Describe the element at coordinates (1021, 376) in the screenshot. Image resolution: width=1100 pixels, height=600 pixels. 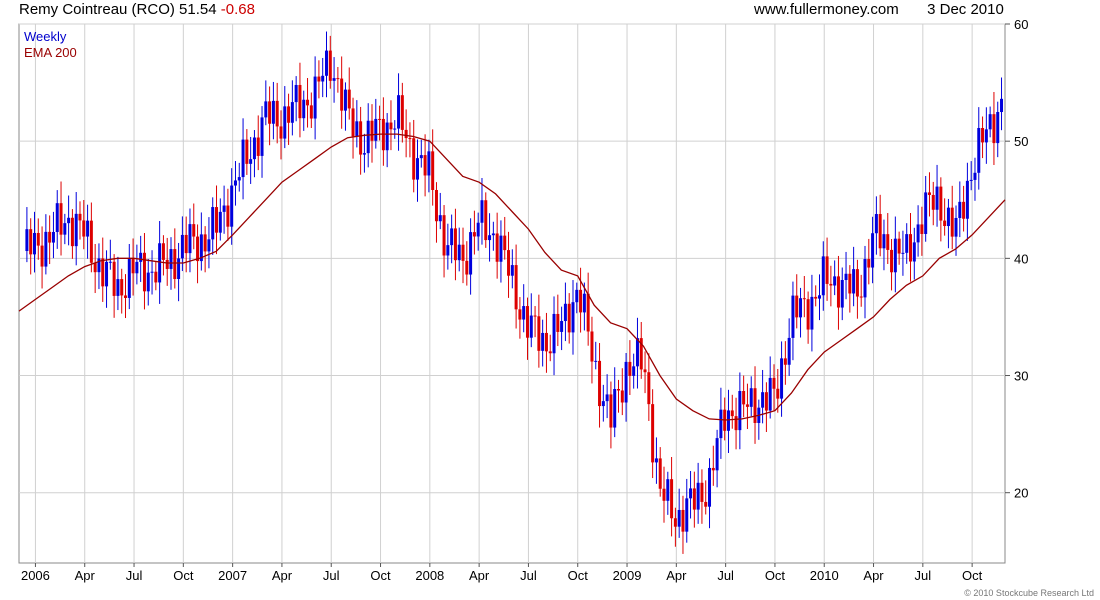
I see `y-tick-label: 30` at that location.